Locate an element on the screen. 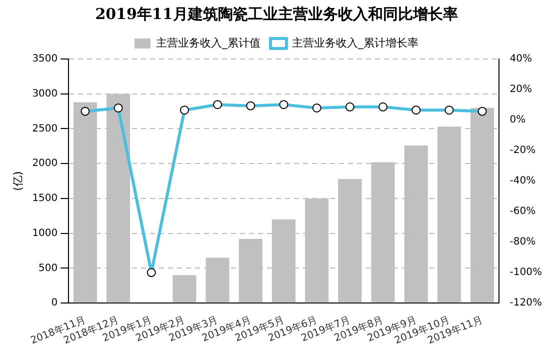  chart-title: 2019年11月建筑陶瓷工业主营业务收入和同比增长率 is located at coordinates (276, 13).